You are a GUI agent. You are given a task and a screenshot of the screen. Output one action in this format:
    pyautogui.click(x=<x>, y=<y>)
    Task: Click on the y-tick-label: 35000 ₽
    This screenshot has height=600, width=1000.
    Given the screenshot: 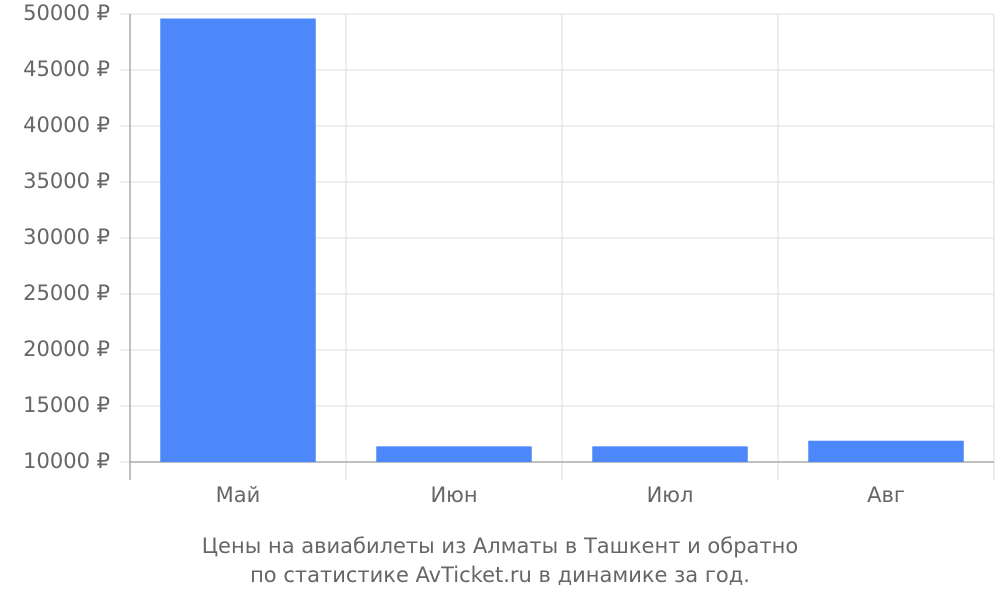 What is the action you would take?
    pyautogui.click(x=66, y=181)
    